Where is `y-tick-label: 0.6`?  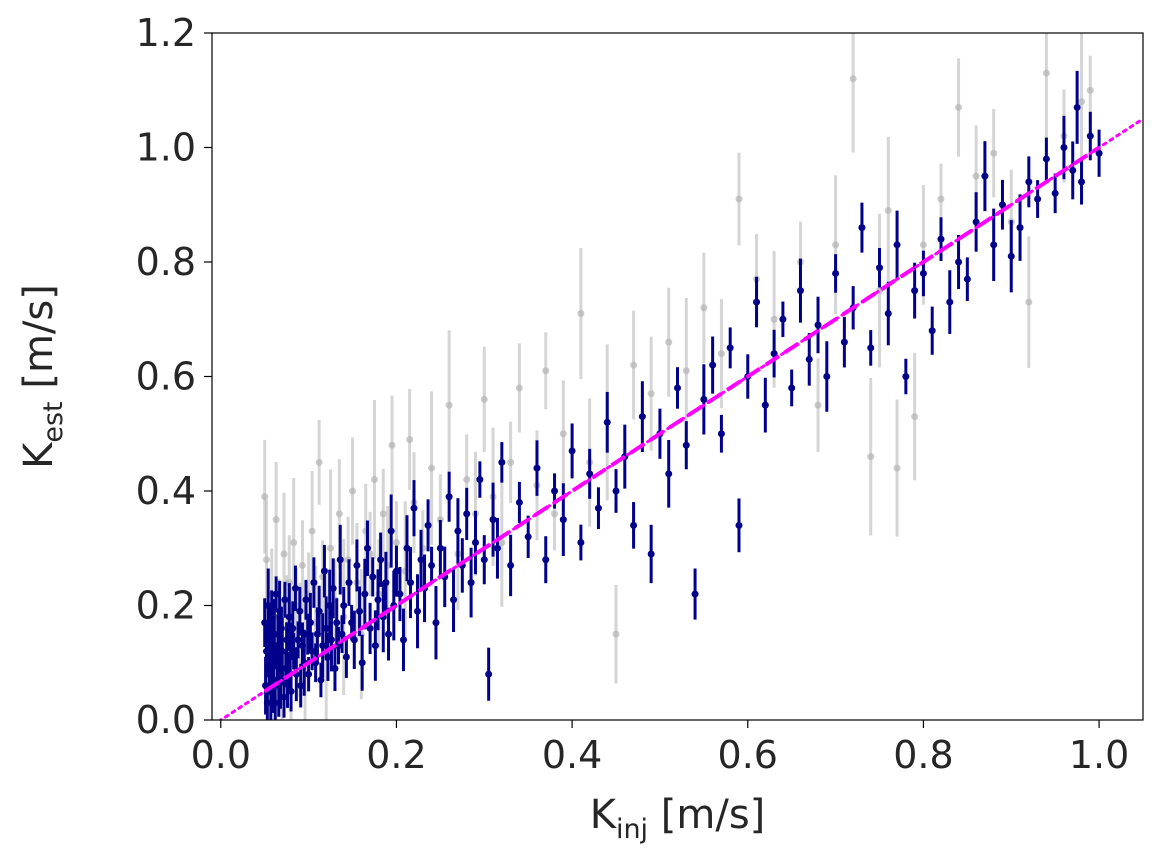 y-tick-label: 0.6 is located at coordinates (166, 377).